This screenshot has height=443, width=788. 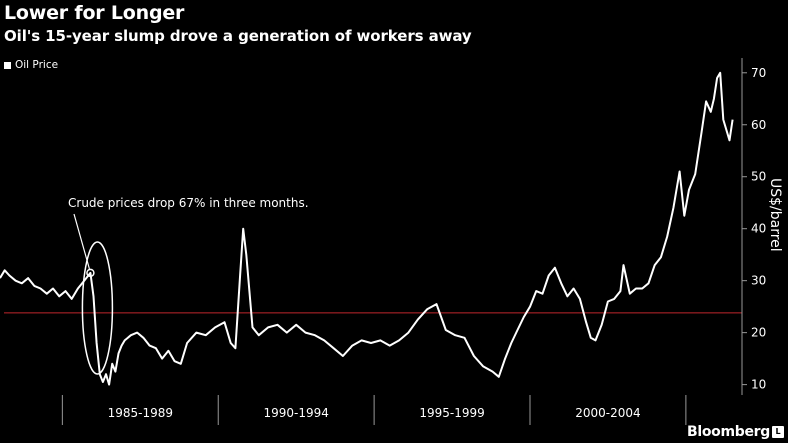 I want to click on y-tick-label: 30, so click(x=758, y=281).